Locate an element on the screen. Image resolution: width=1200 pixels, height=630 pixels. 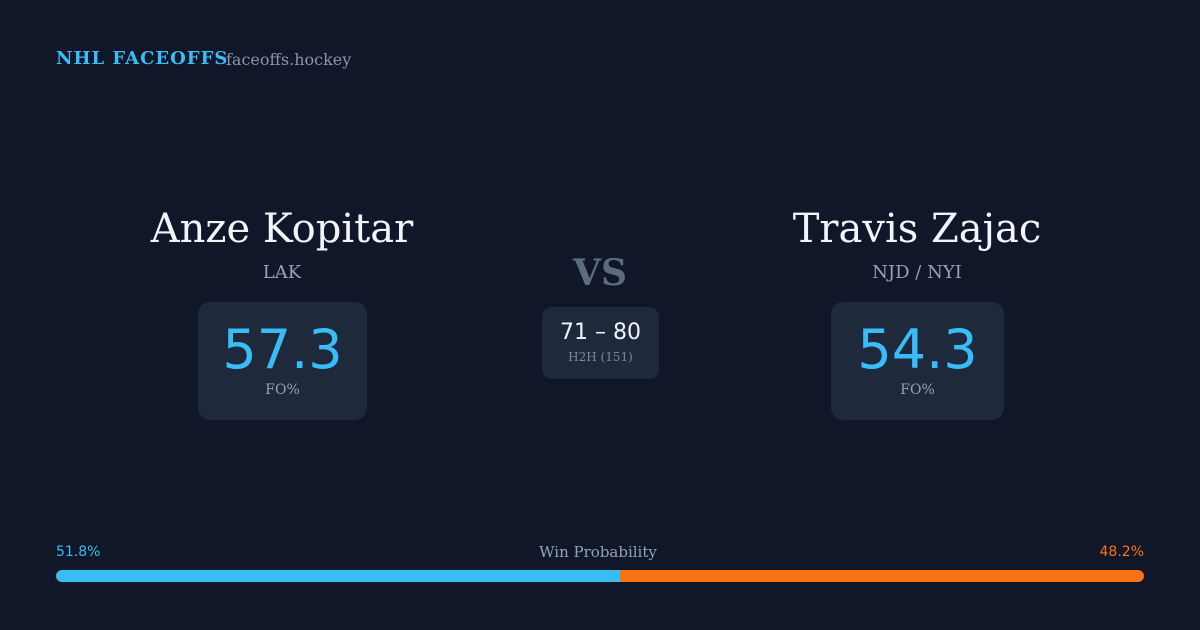
brand: NHL FACEOFFS is located at coordinates (142, 58).